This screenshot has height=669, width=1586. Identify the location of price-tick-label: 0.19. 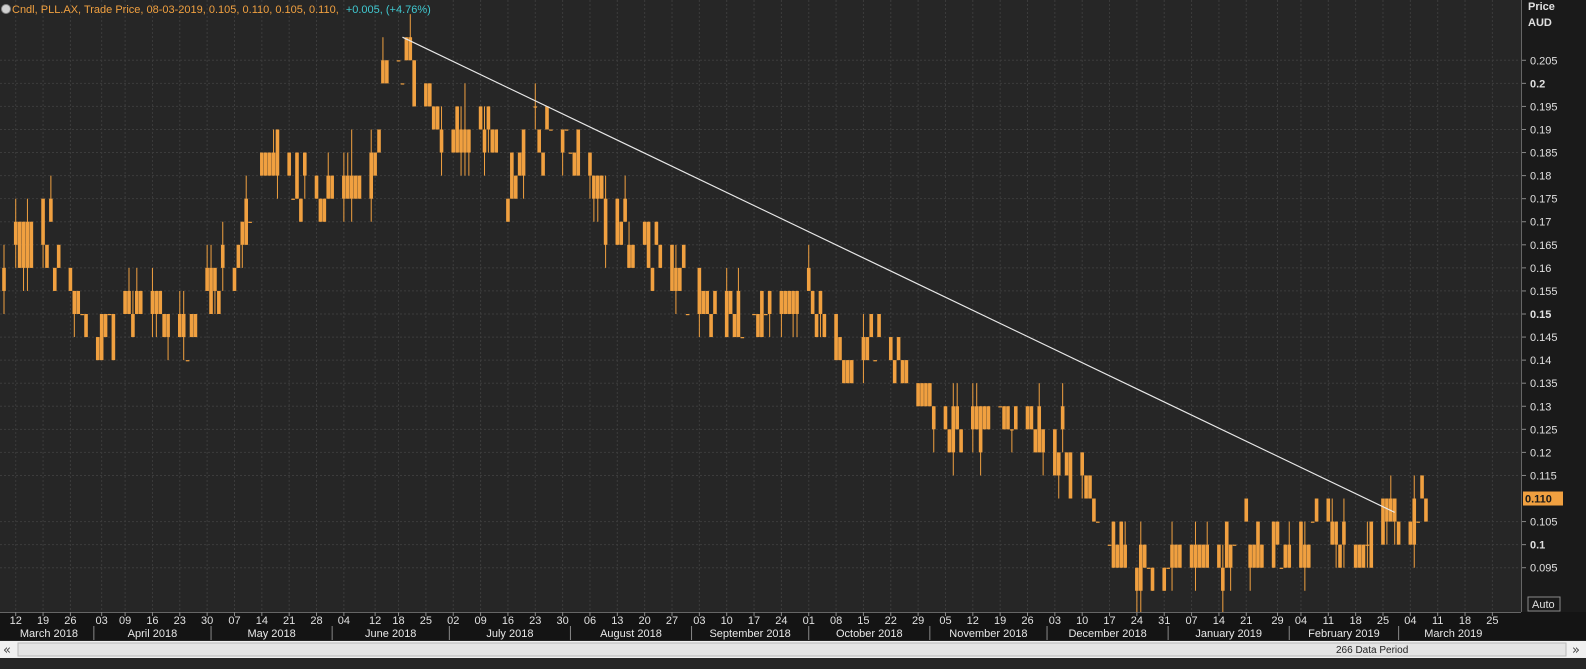
(1540, 130).